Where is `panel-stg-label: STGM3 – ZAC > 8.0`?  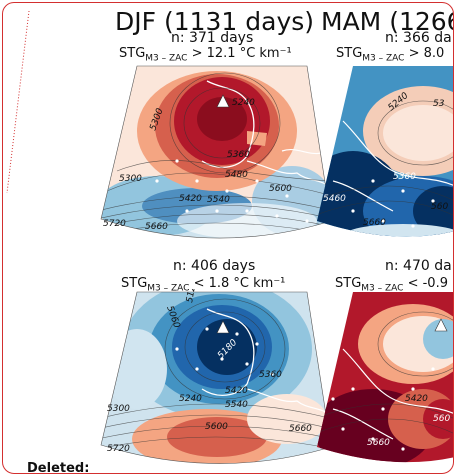 panel-stg-label: STGM3 – ZAC > 8.0 is located at coordinates (390, 55).